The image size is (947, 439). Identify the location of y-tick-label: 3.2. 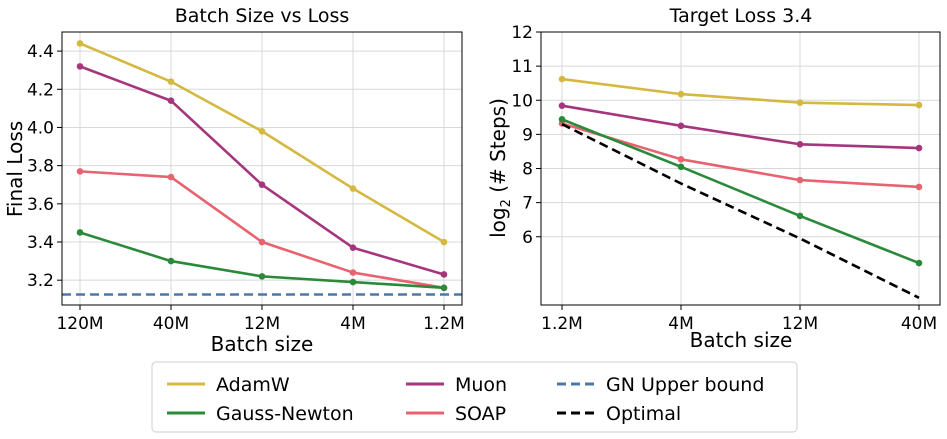
(40, 281).